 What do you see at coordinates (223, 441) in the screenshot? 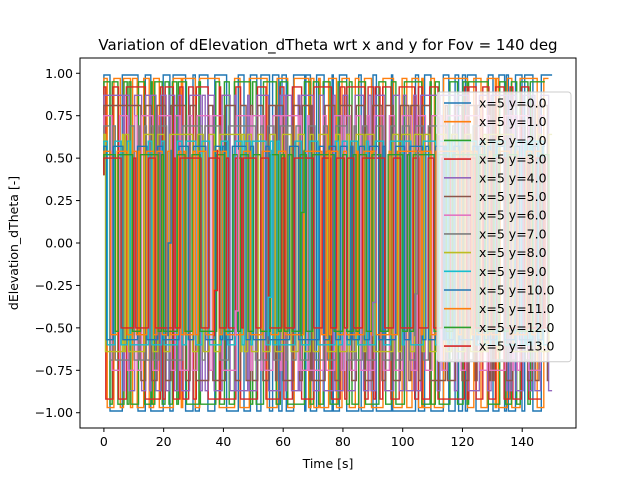
I see `x-tick-label: 40` at bounding box center [223, 441].